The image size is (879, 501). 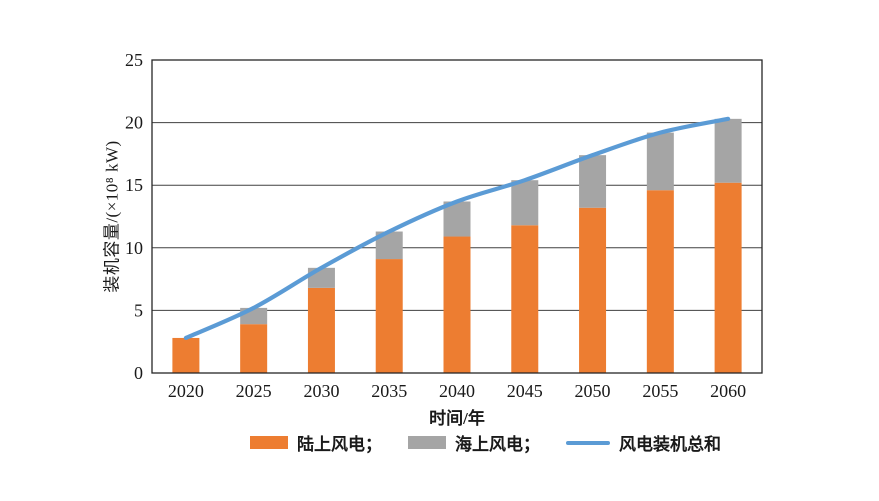 I want to click on x-tick-label: 2025, so click(x=254, y=391).